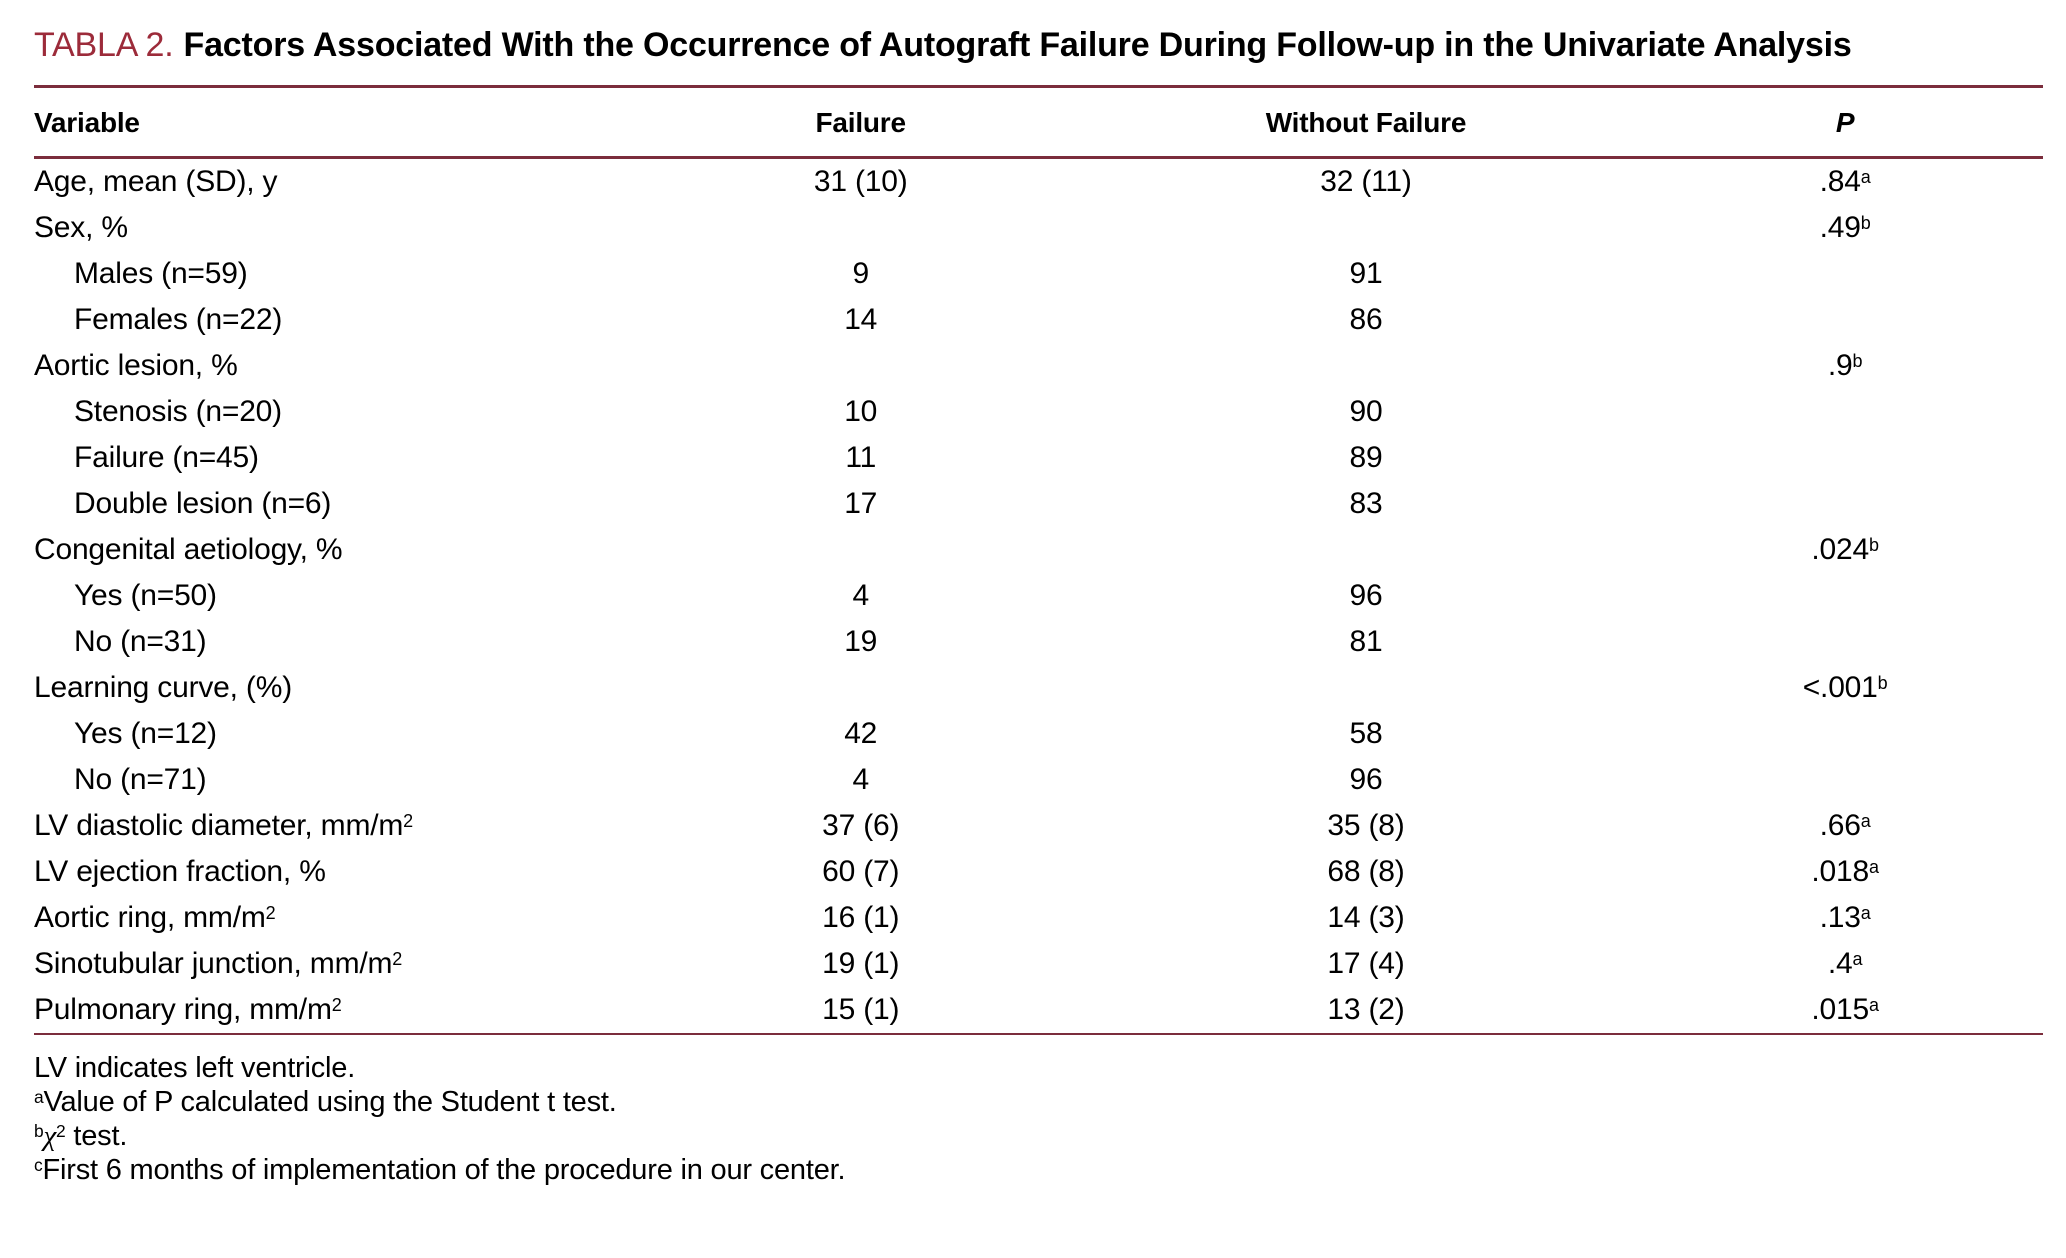 The width and height of the screenshot is (2066, 1258). What do you see at coordinates (1366, 733) in the screenshot?
I see `cell-without-failure: 58` at bounding box center [1366, 733].